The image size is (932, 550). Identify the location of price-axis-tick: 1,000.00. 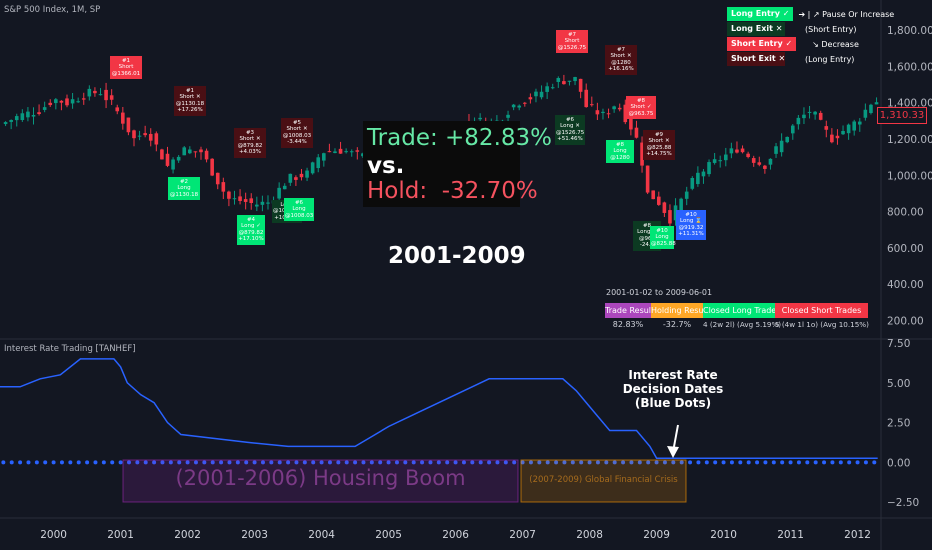
(909, 176).